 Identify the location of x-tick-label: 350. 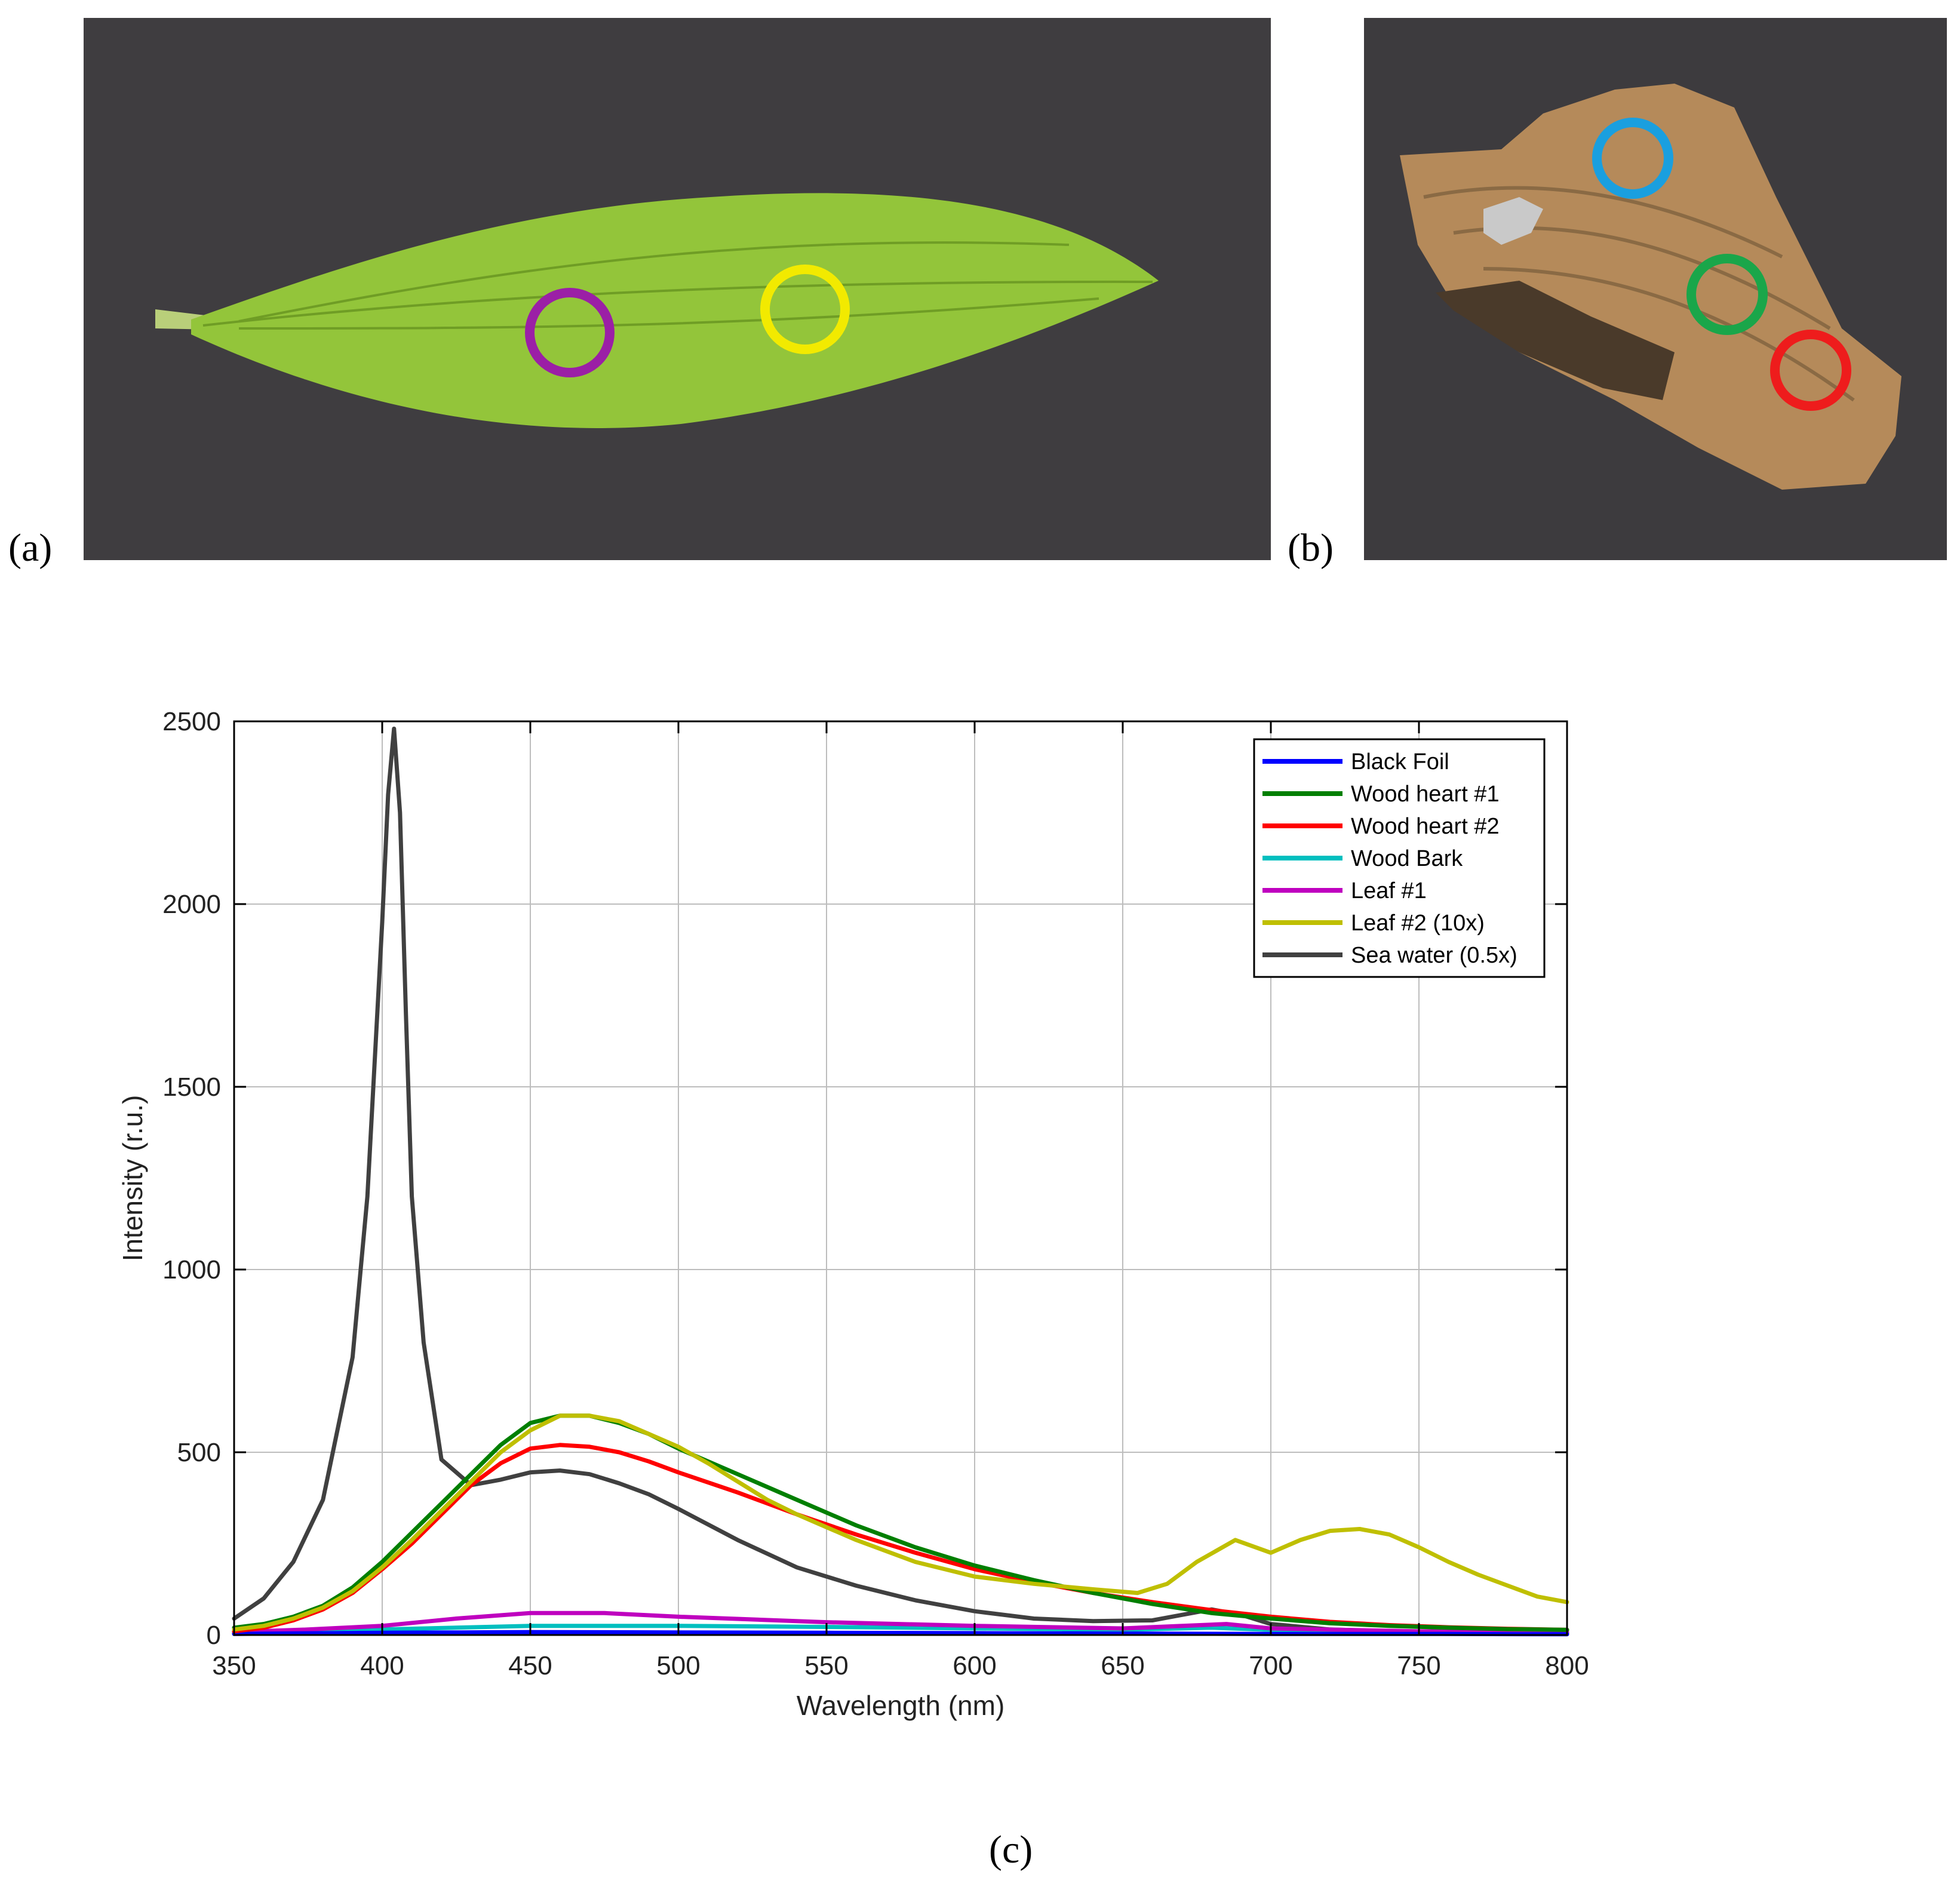
(234, 1665).